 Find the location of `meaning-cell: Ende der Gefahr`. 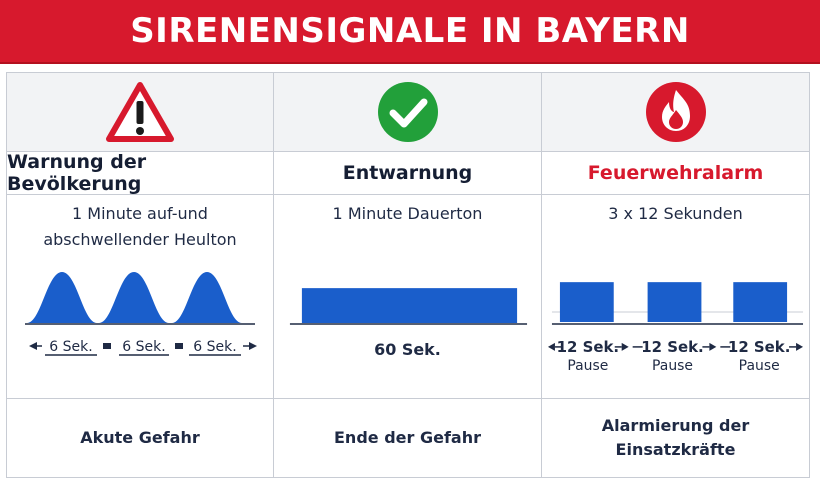

meaning-cell: Ende der Gefahr is located at coordinates (407, 437).